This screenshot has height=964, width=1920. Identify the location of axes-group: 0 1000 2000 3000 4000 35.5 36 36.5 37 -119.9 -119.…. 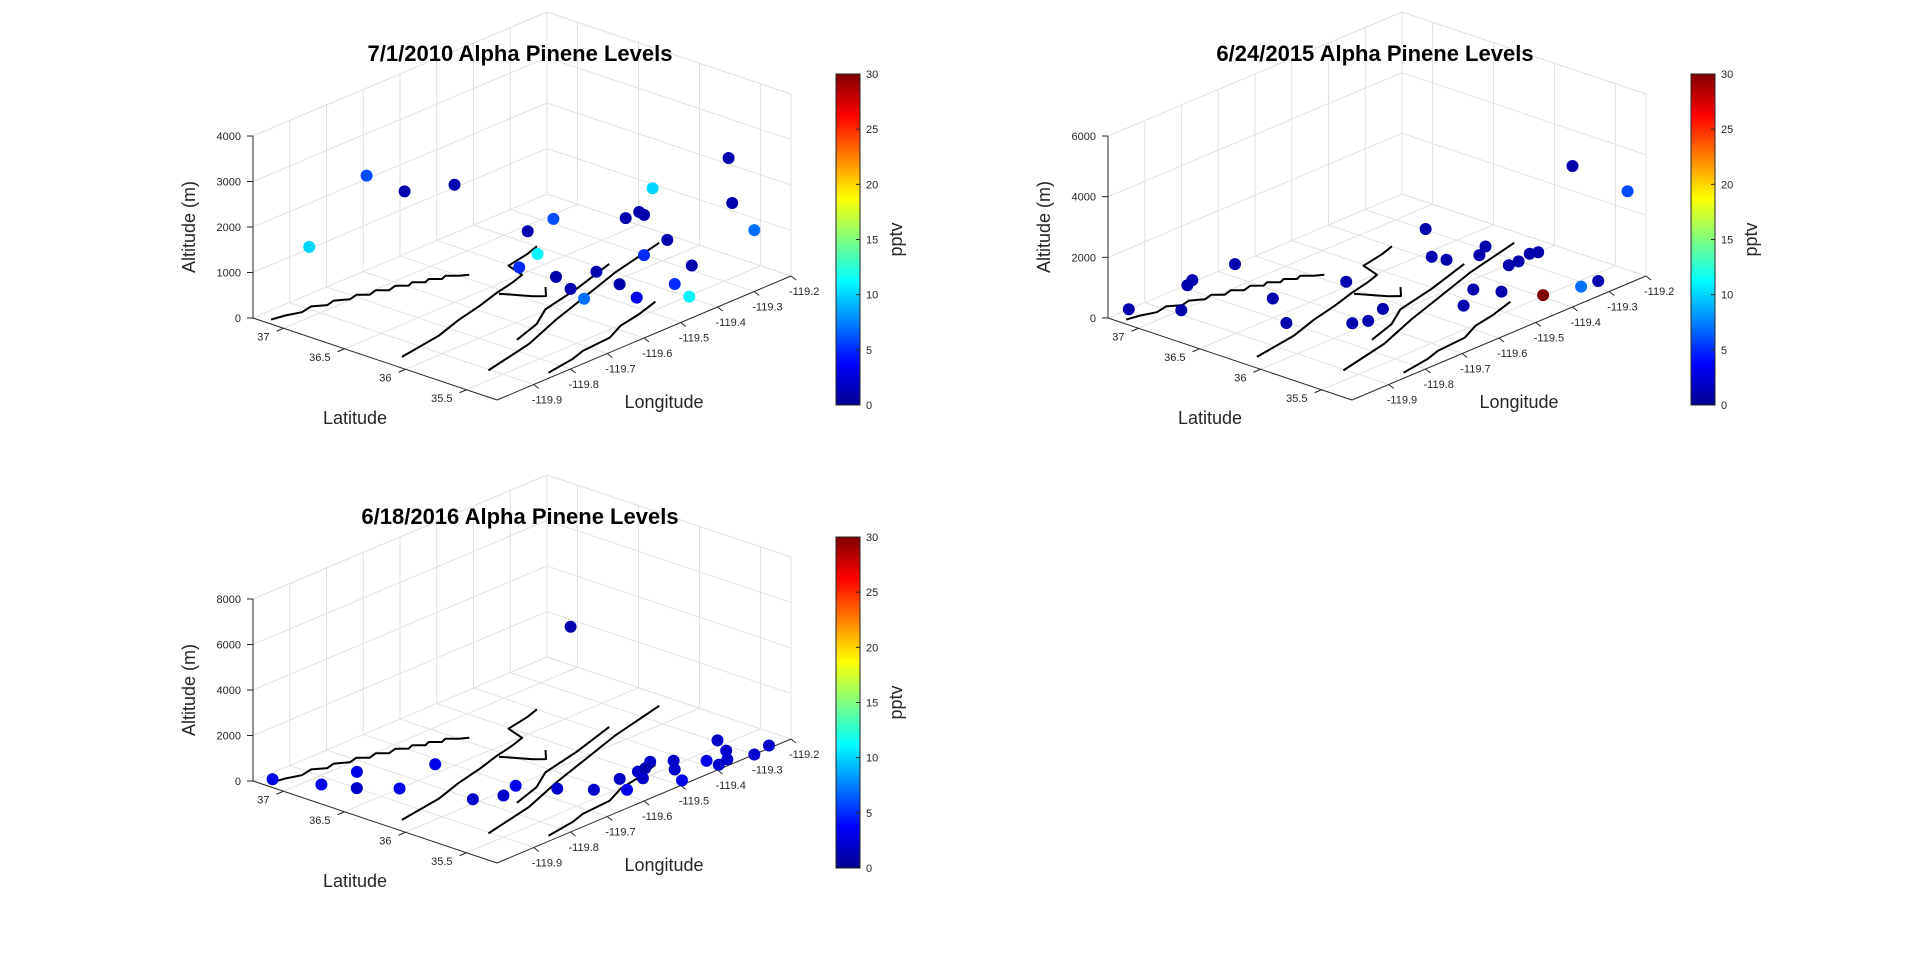
(518, 269).